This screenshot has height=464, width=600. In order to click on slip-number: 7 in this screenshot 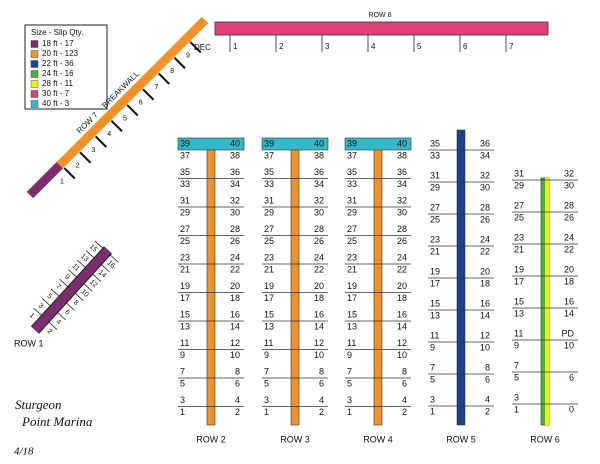, I will do `click(58, 287)`.